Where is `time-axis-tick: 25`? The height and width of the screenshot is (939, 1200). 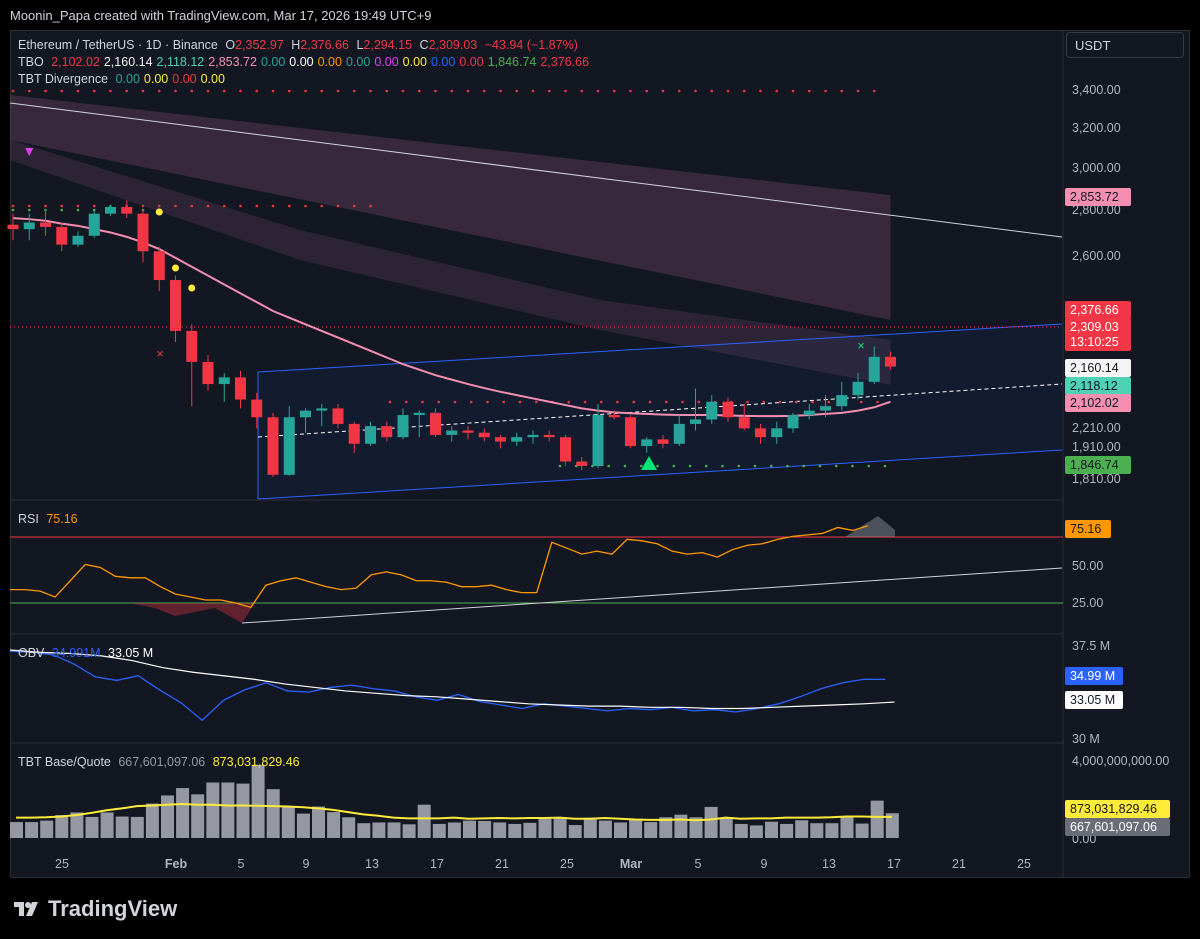
time-axis-tick: 25 is located at coordinates (567, 864).